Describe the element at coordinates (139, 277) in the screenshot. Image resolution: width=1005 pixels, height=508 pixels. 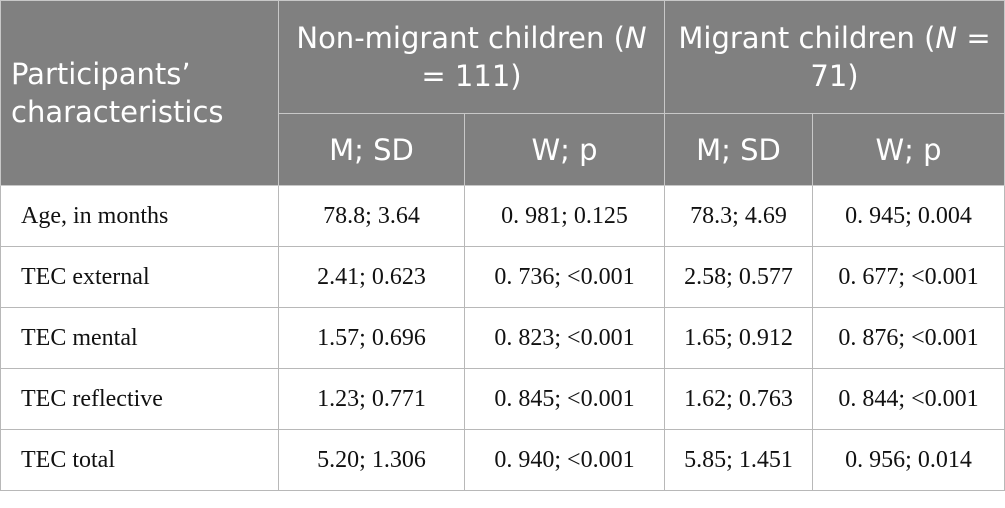
I see `row-label: TEC external` at that location.